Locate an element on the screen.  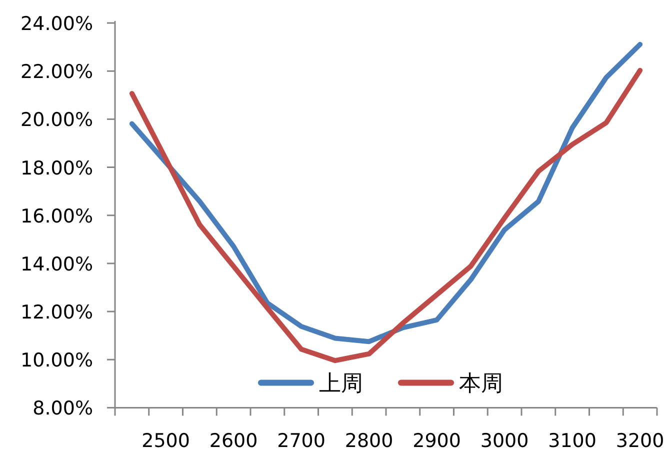
y-tick-label: 18.00% is located at coordinates (56, 168).